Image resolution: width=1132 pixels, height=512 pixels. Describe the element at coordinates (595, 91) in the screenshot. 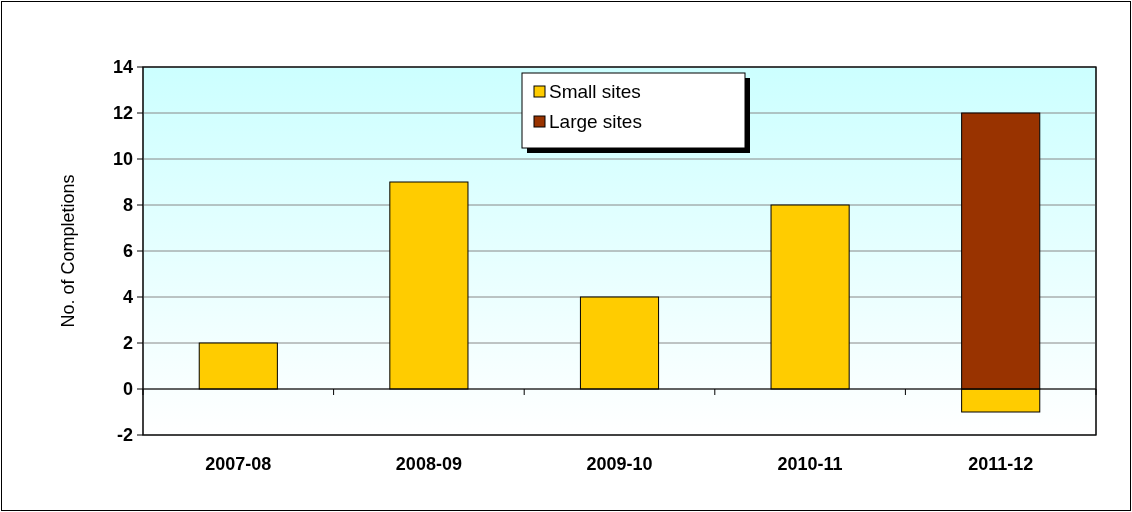

I see `legend-label: Small sites` at that location.